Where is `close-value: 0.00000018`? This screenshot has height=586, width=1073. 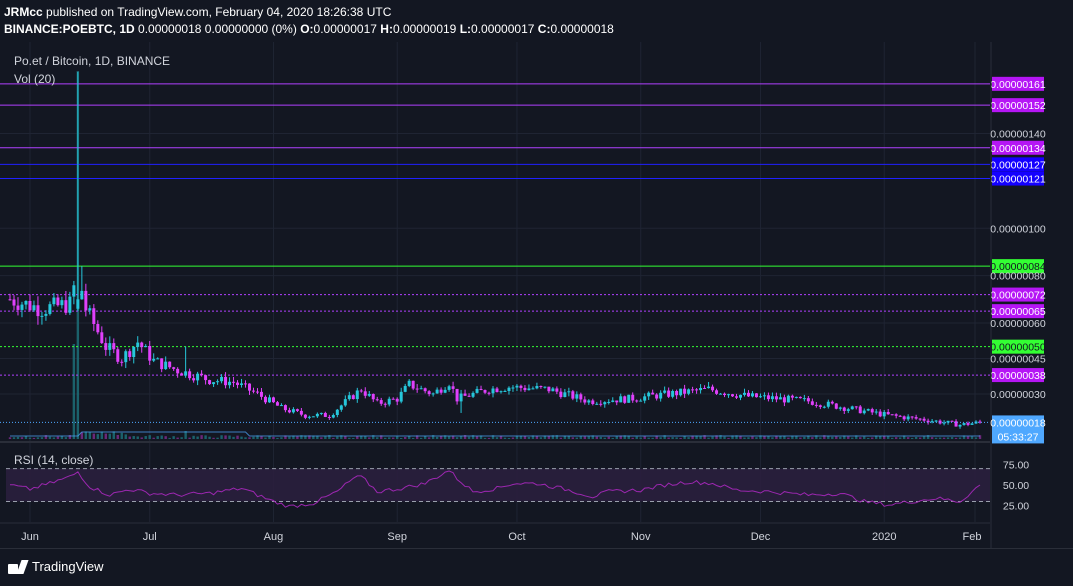
close-value: 0.00000018 is located at coordinates (582, 29).